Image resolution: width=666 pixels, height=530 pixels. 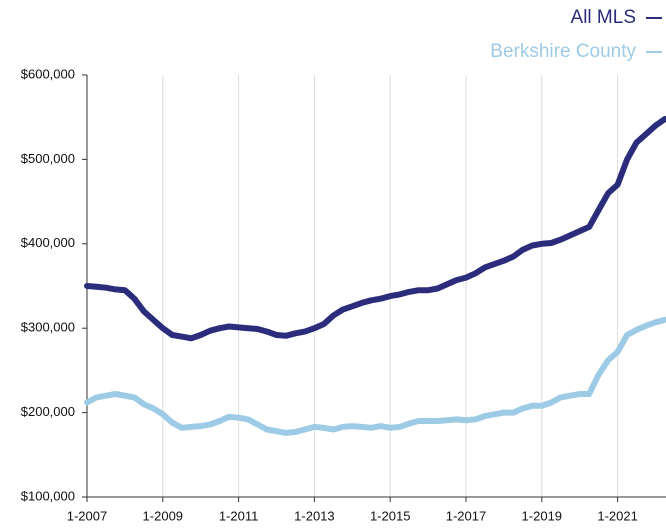 What do you see at coordinates (48, 242) in the screenshot?
I see `y-tick-label: $400,000` at bounding box center [48, 242].